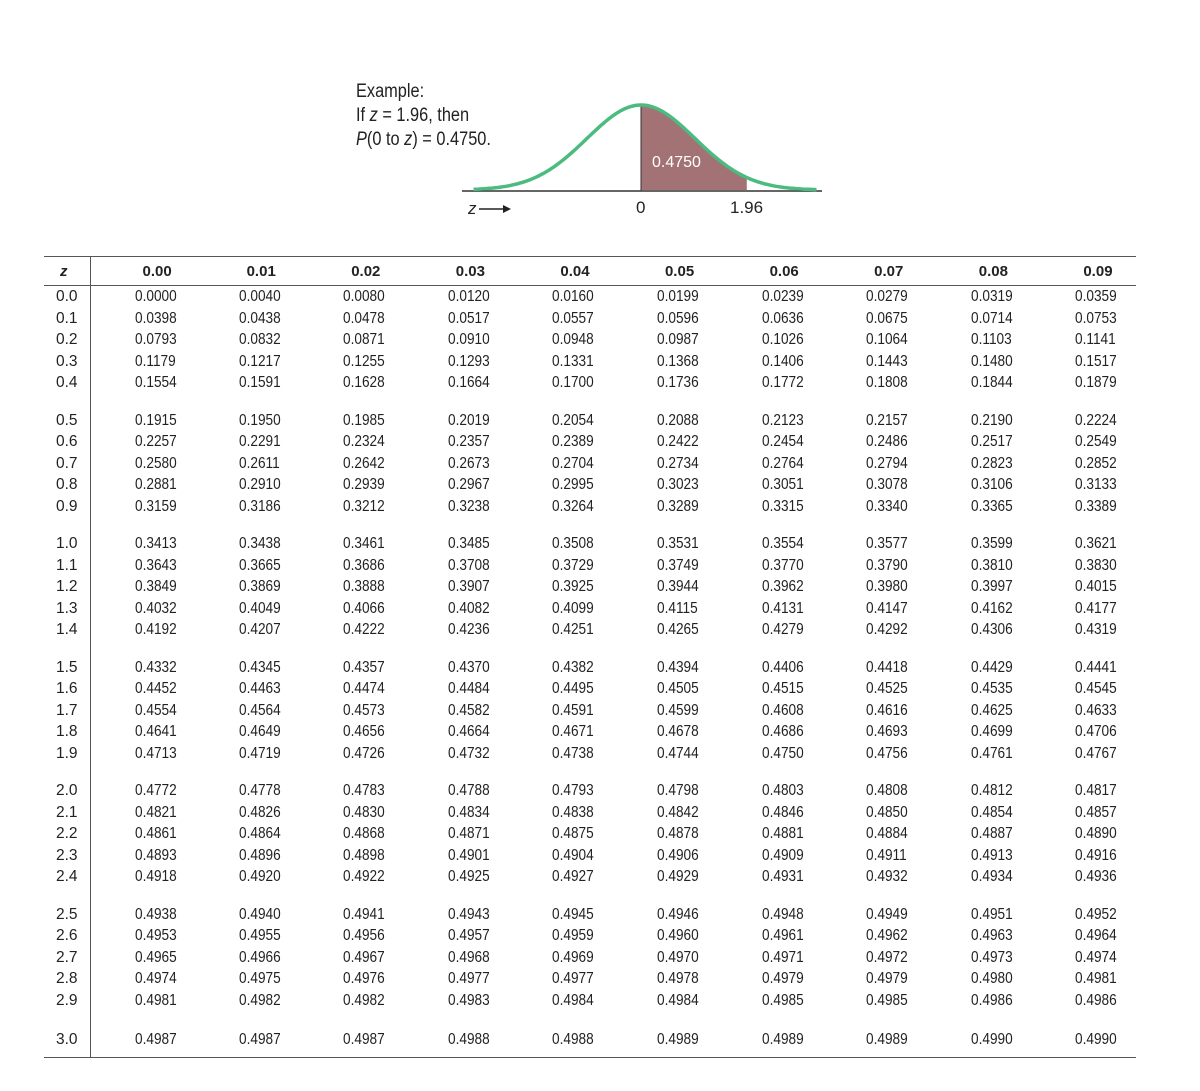 This screenshot has width=1200, height=1091. I want to click on probability-cell: 0.1736, so click(665, 383).